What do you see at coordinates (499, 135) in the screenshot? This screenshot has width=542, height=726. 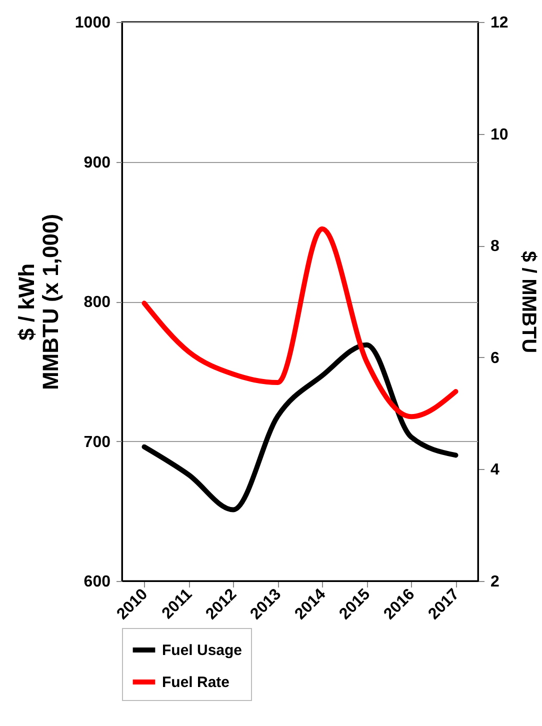 I see `y2-tick-label: 10` at bounding box center [499, 135].